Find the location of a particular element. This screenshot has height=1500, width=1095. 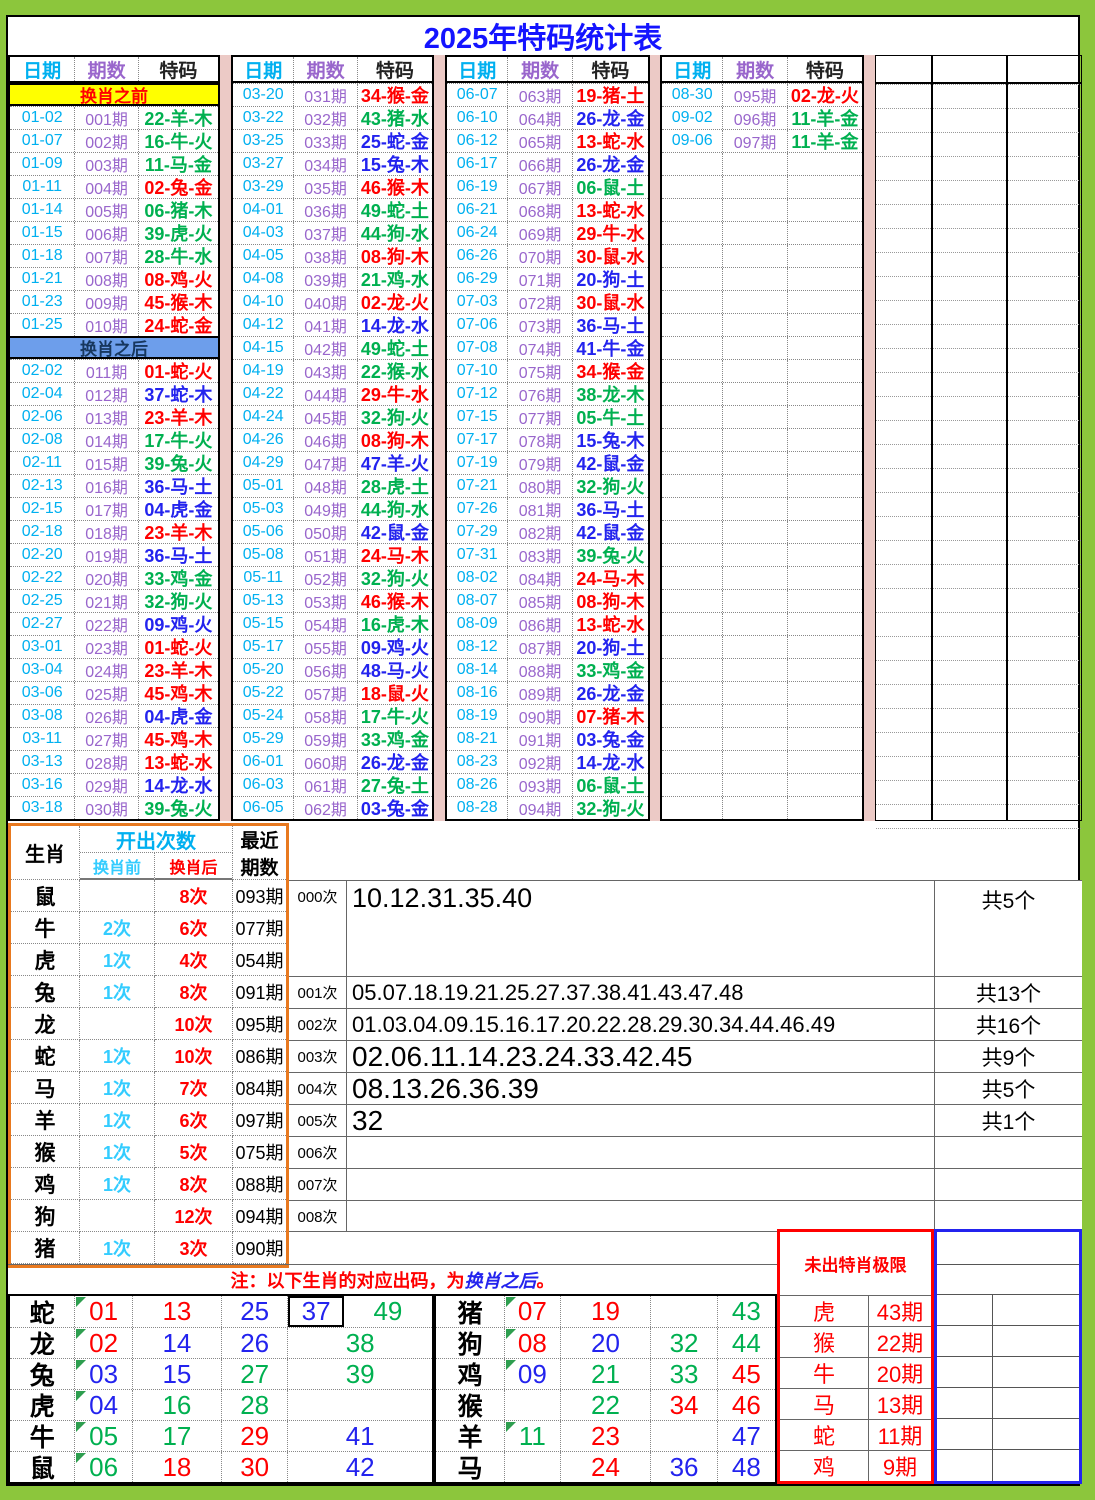

cell-date: 01-23 is located at coordinates (43, 302).